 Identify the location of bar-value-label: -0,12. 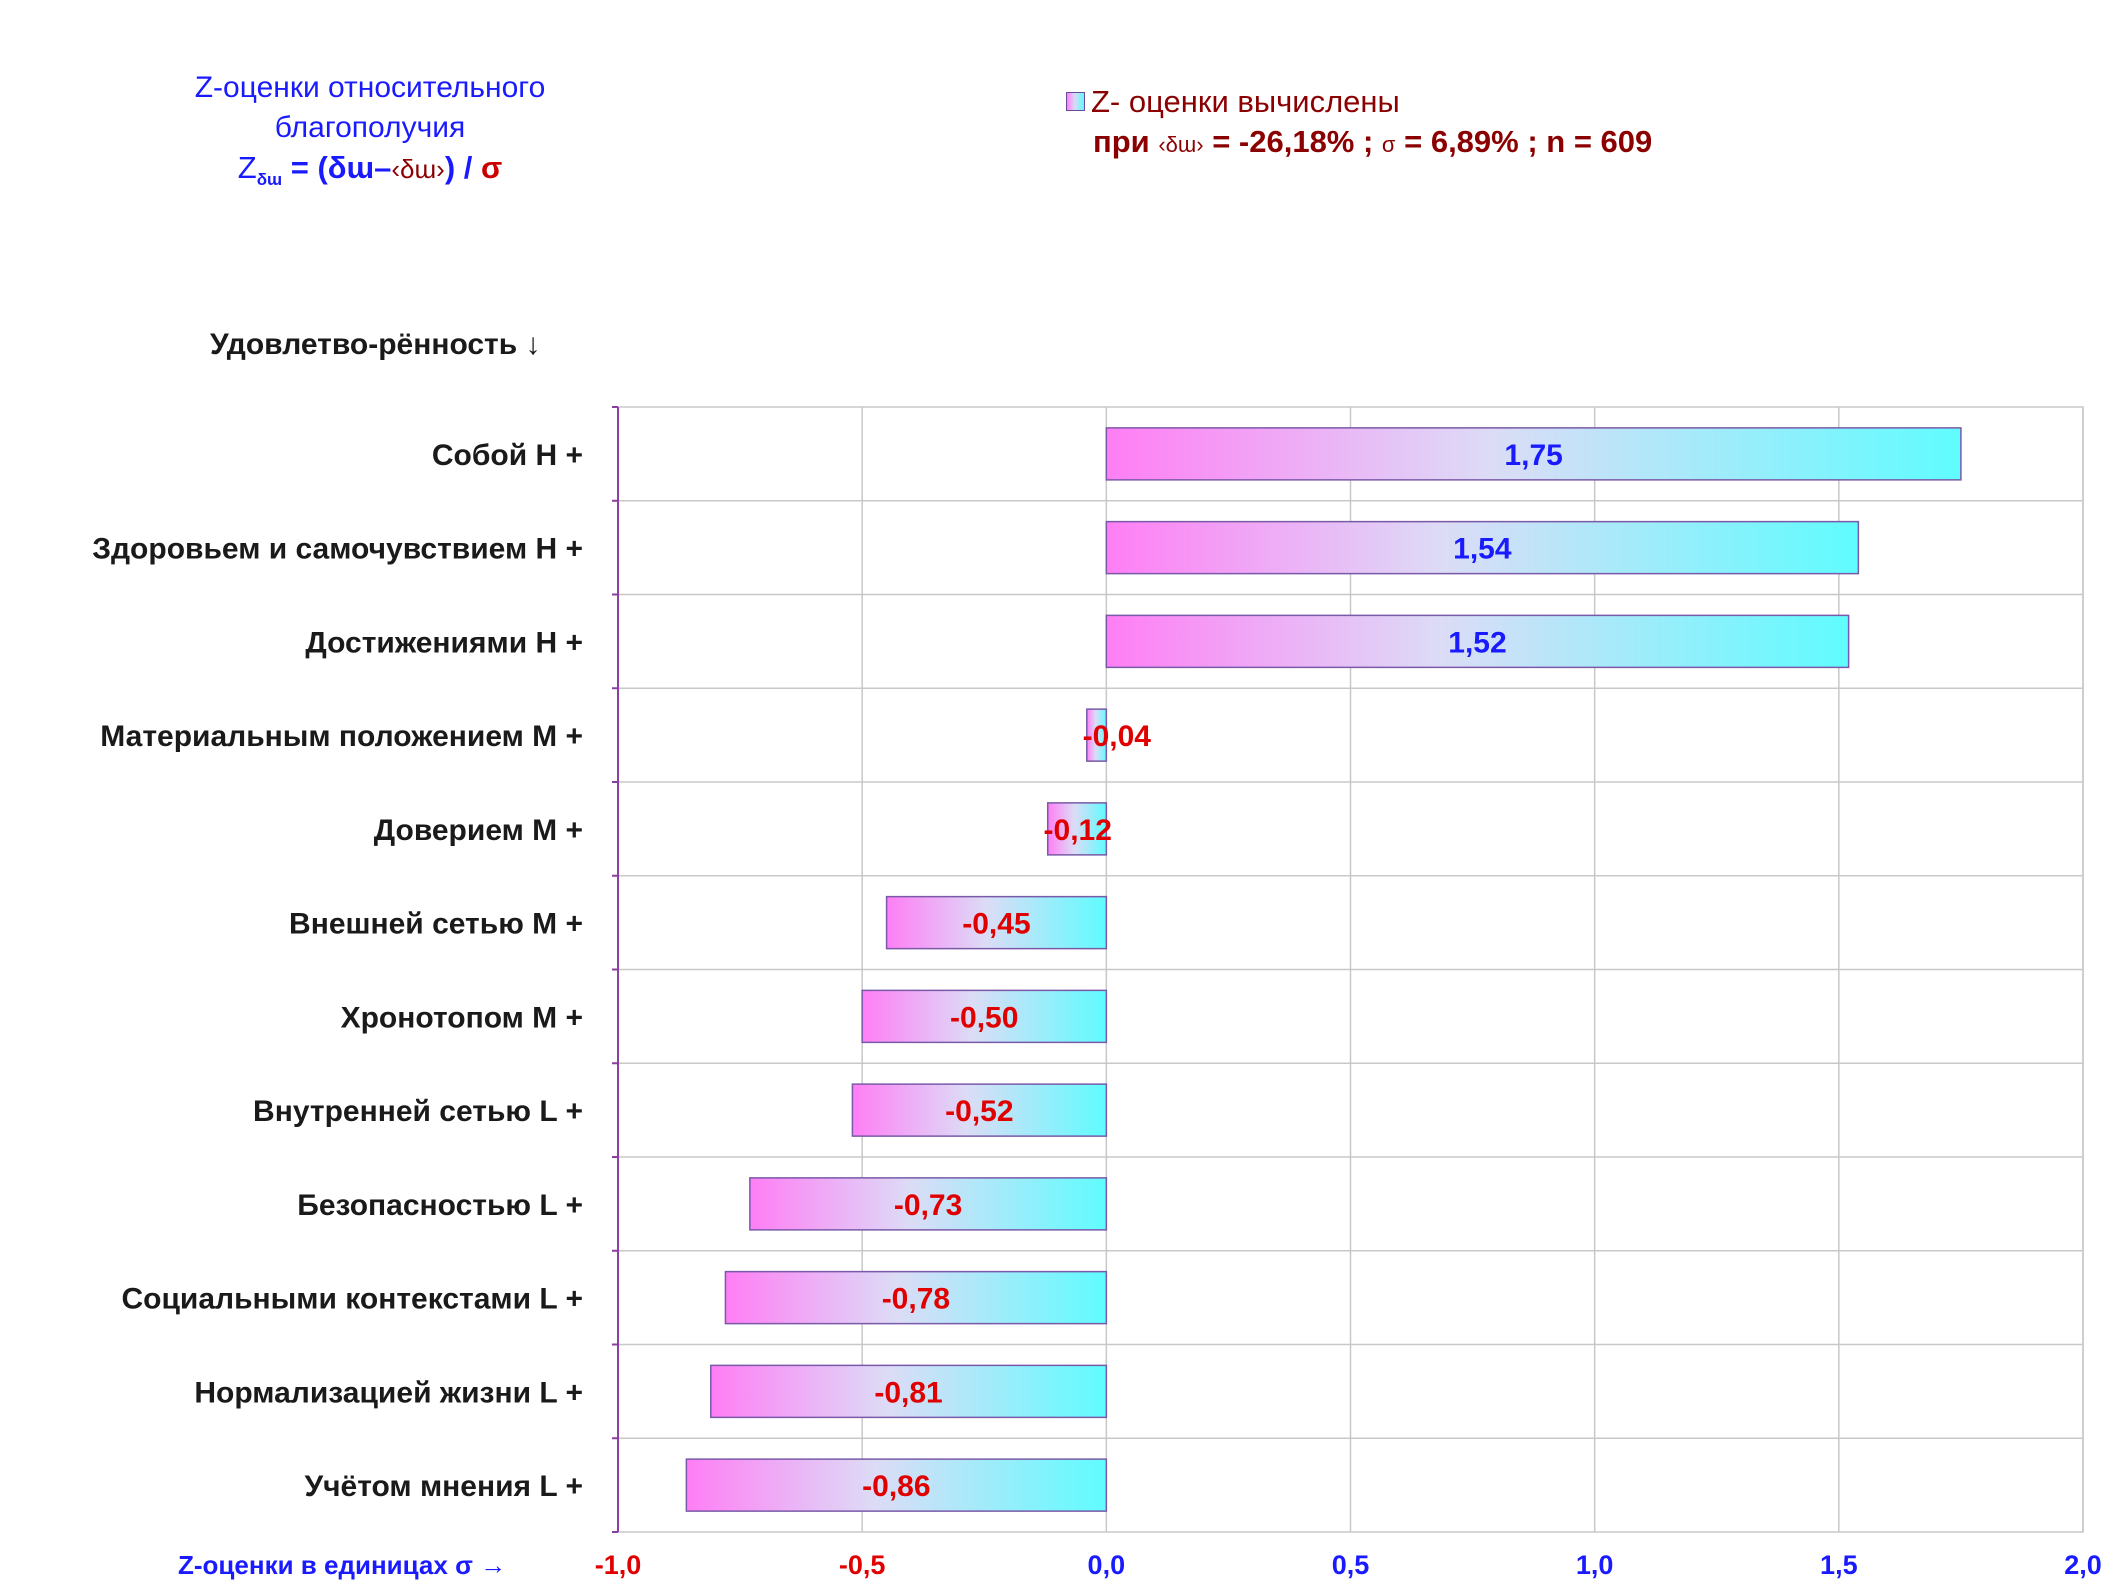
(1078, 830).